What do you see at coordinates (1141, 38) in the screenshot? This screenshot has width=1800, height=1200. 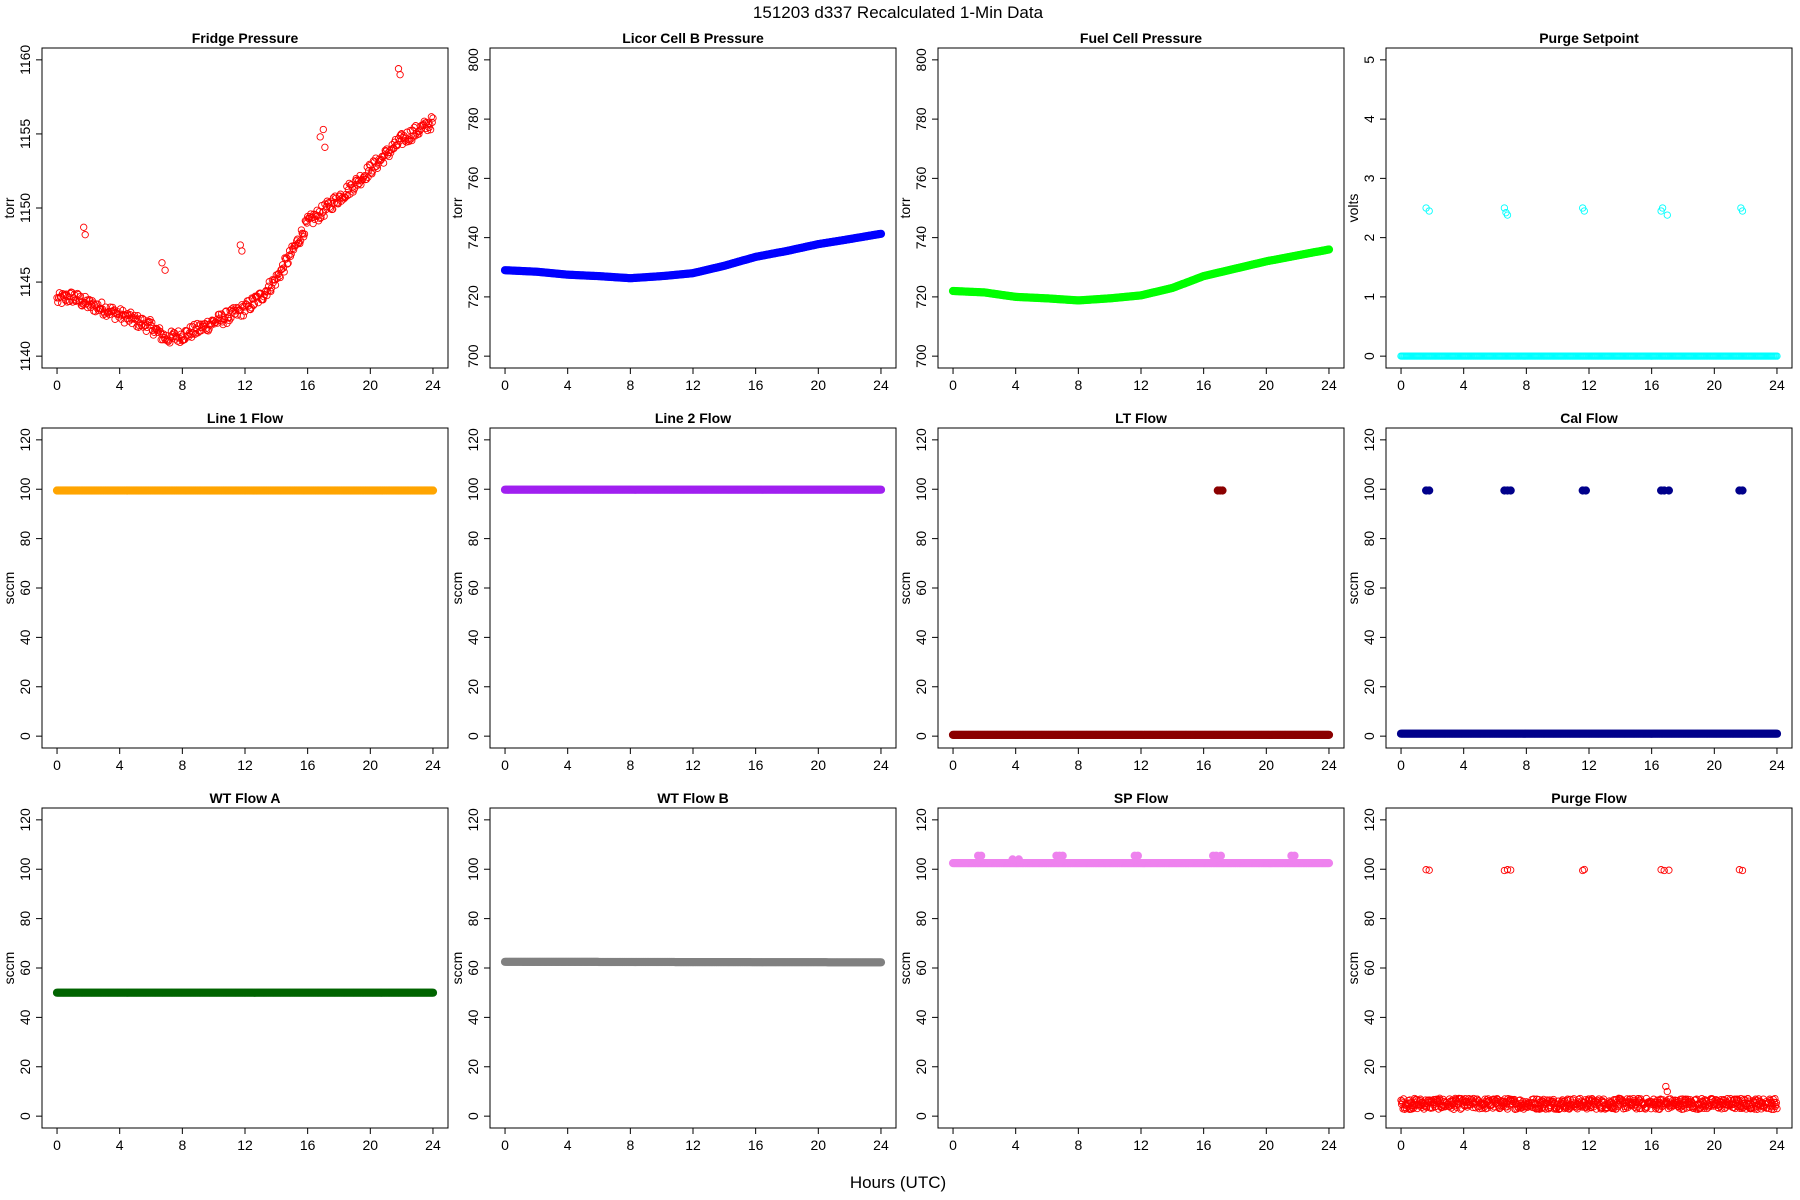 I see `panel-title: Fuel Cell Pressure` at bounding box center [1141, 38].